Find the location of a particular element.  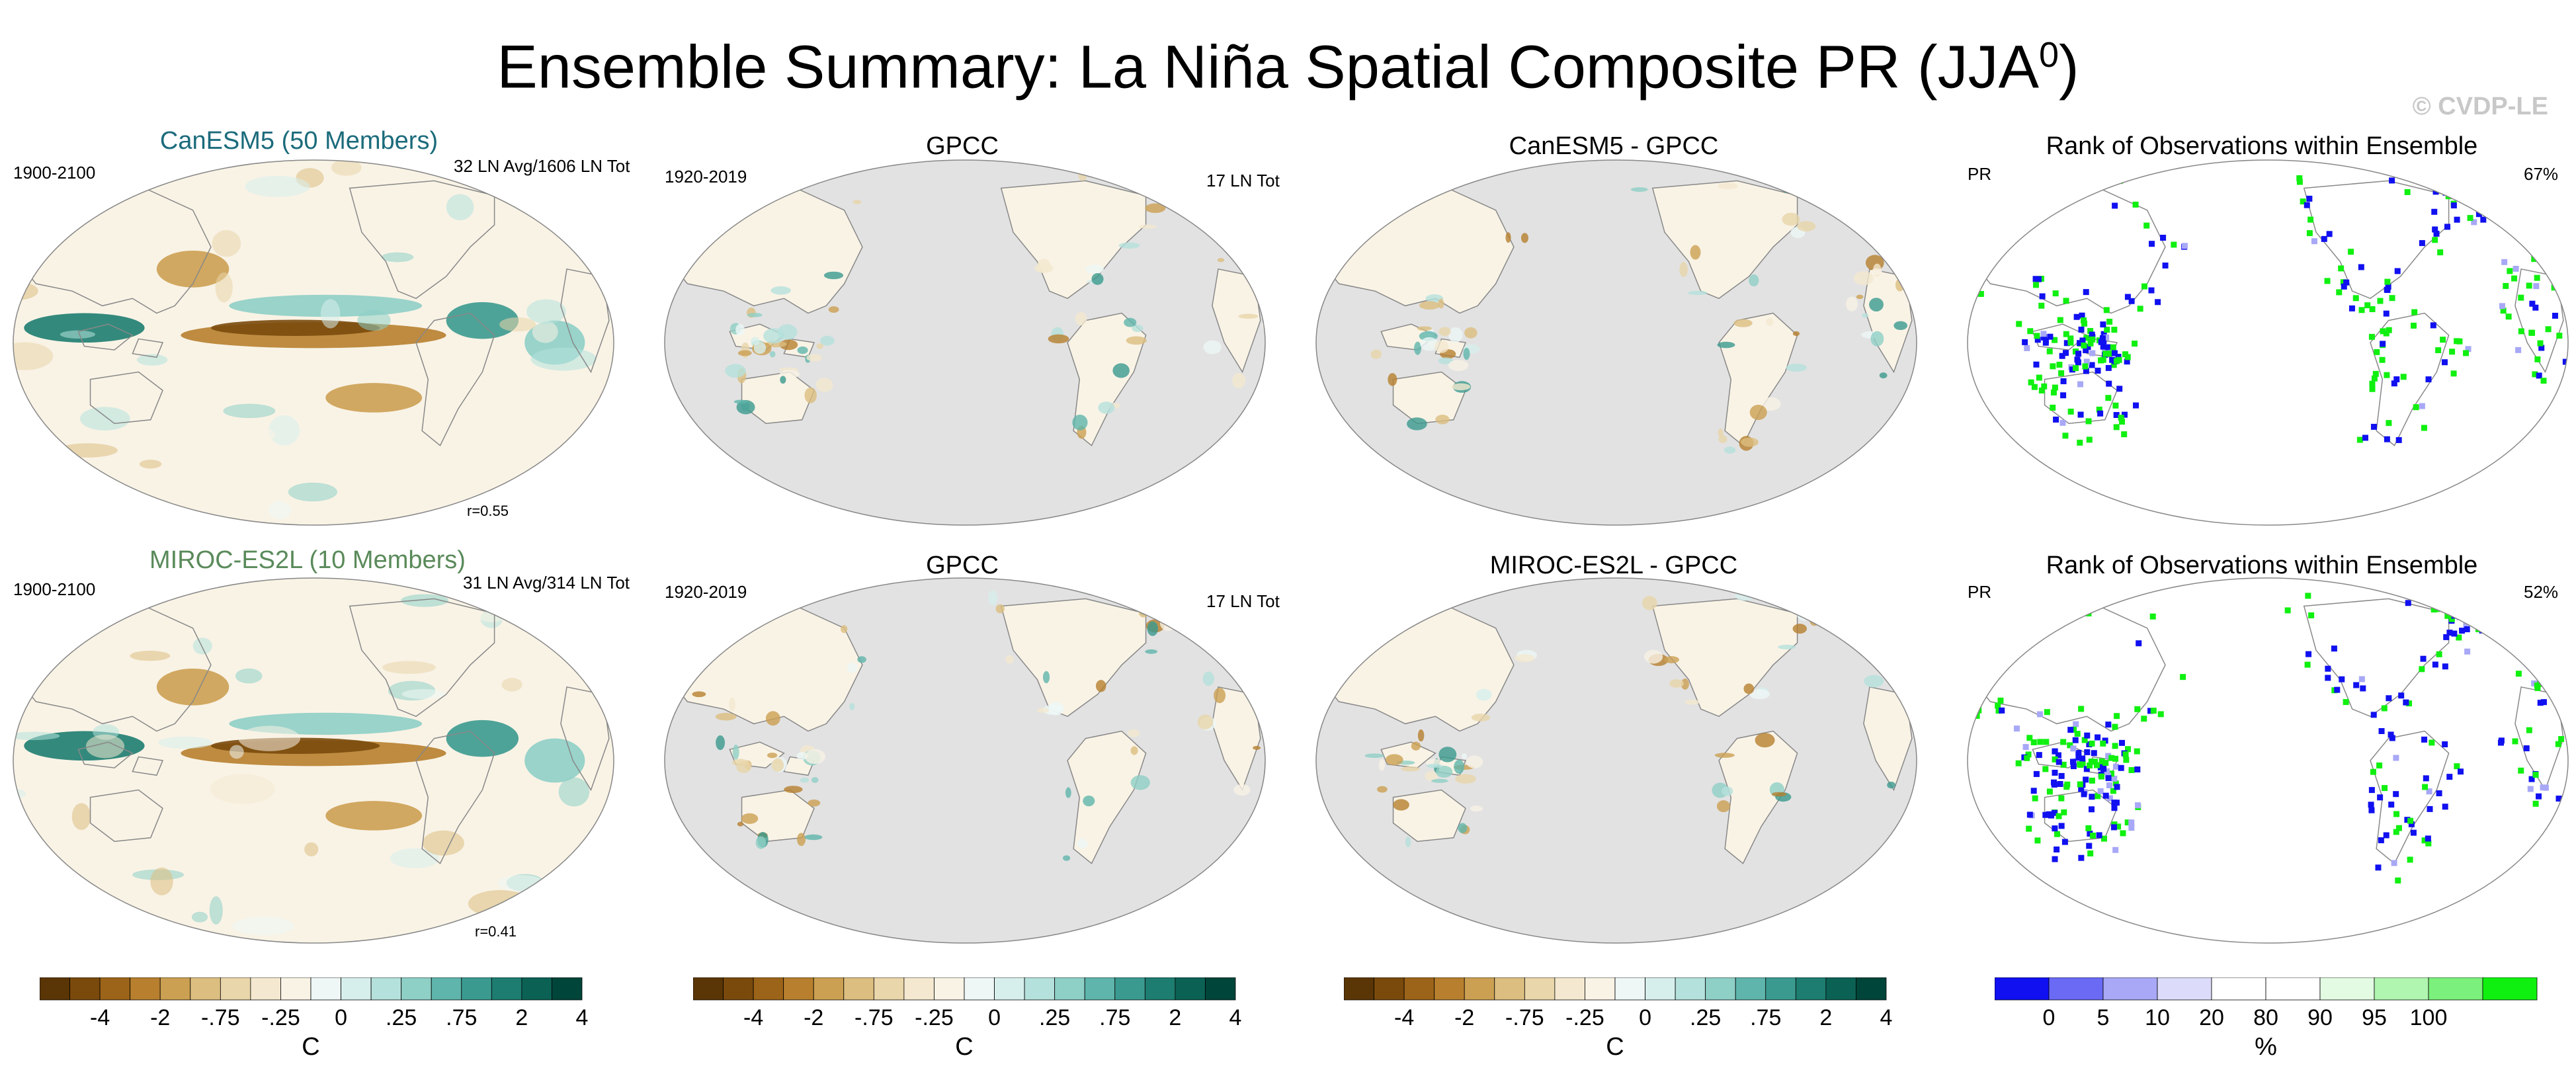

colorbar-diff: -4 -2 -.75 -.25 0 .25 .75 2 4 C is located at coordinates (1618, 1020).